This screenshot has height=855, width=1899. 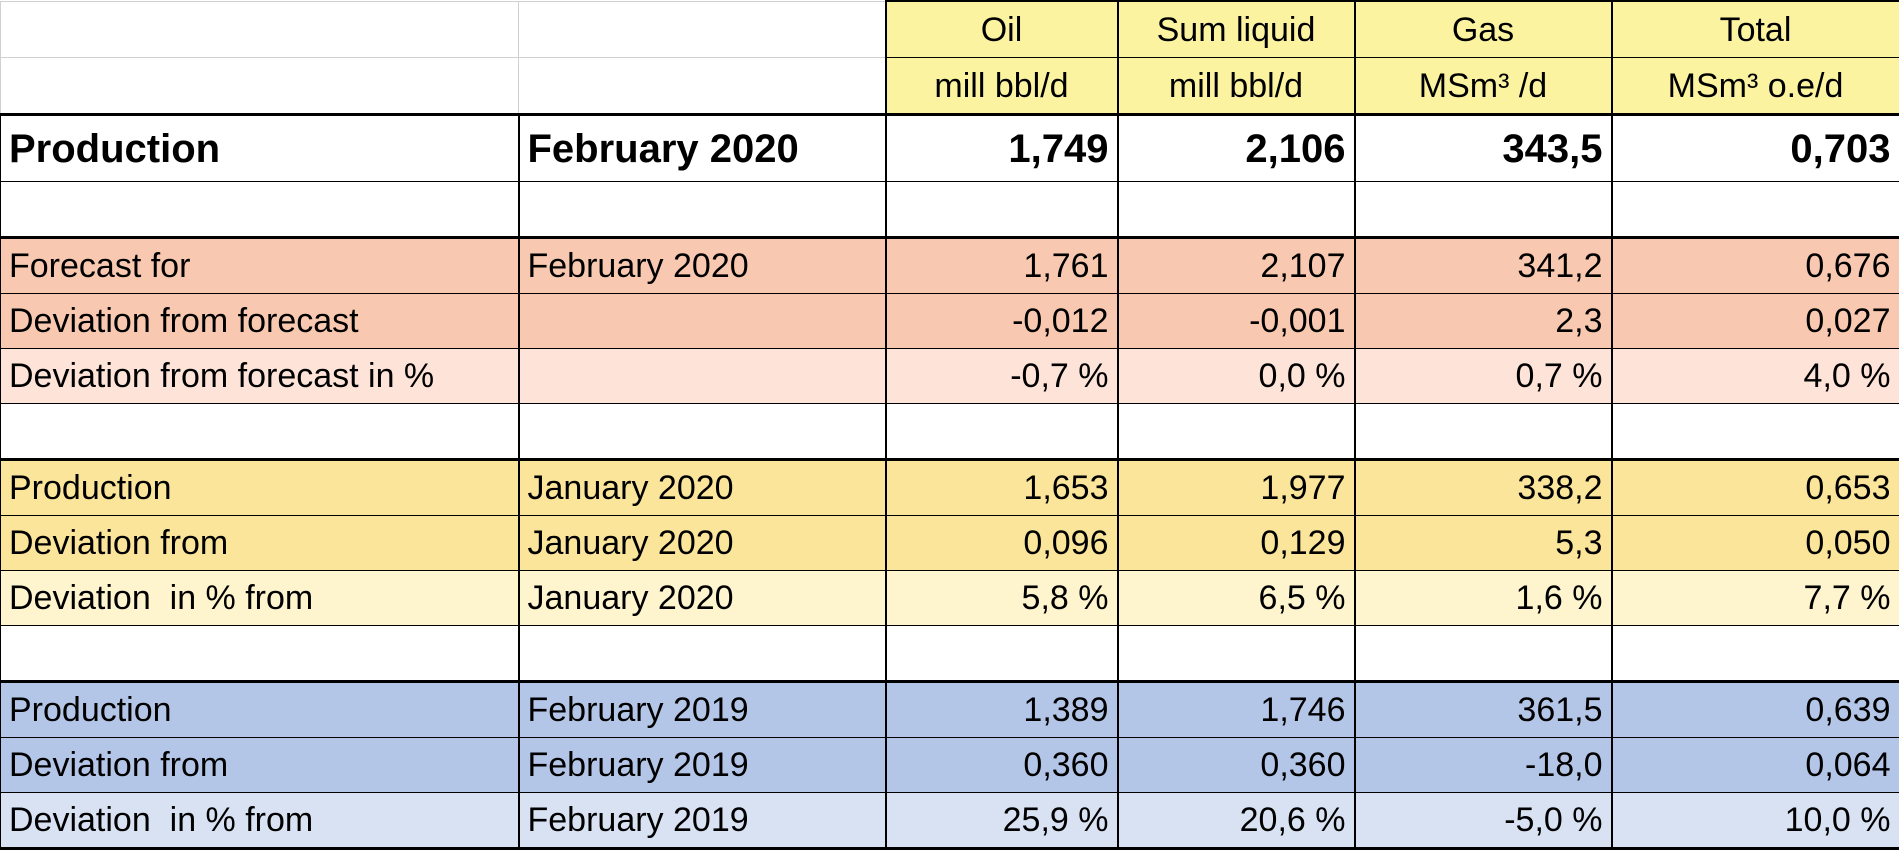 What do you see at coordinates (1235, 821) in the screenshot?
I see `cell-sum-liquid: 20,6 %` at bounding box center [1235, 821].